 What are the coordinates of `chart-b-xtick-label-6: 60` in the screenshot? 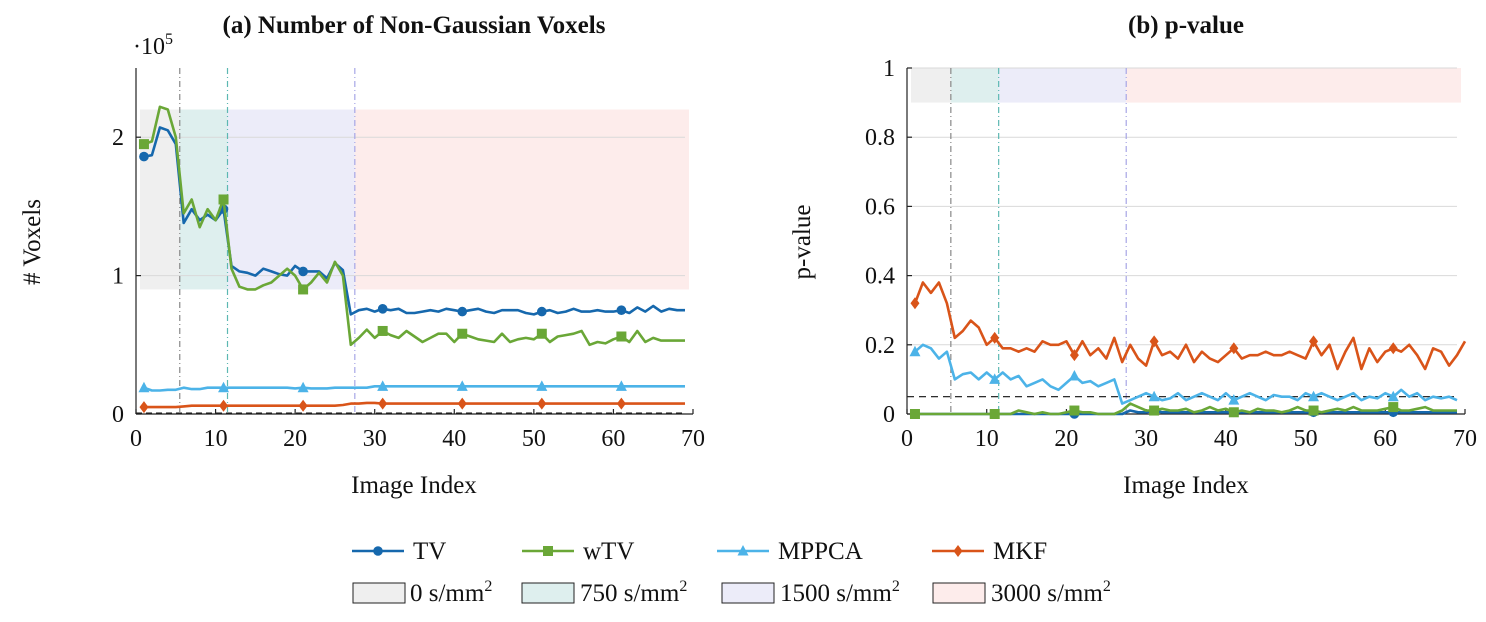 It's located at (1385, 439).